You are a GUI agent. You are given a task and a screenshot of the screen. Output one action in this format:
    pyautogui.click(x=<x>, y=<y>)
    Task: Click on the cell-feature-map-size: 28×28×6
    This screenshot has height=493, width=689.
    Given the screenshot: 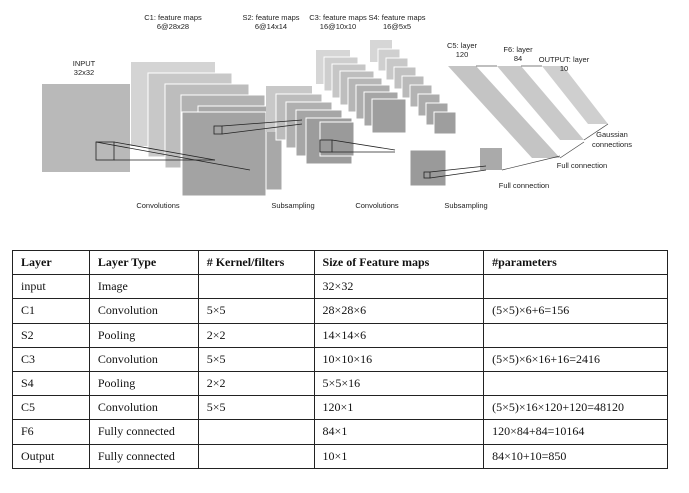 What is the action you would take?
    pyautogui.click(x=399, y=311)
    